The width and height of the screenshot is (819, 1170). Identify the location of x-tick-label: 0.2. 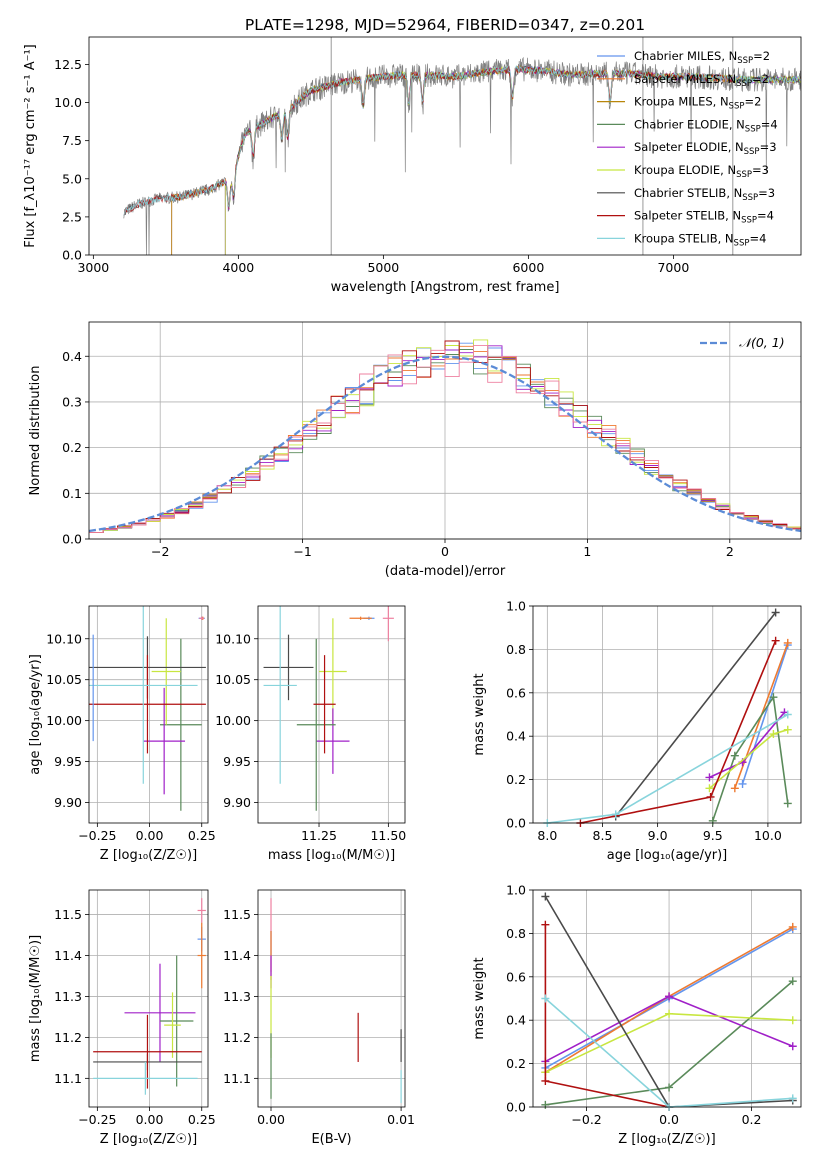
(752, 1119).